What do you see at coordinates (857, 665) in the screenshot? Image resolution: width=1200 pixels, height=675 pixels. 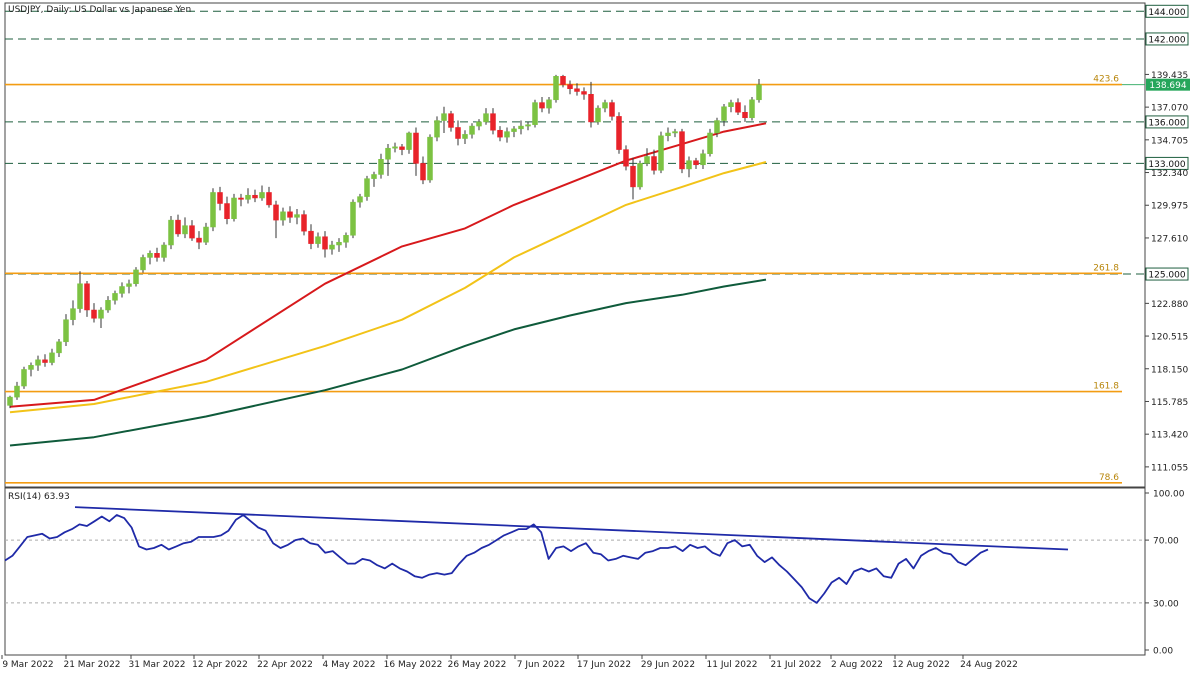 I see `time-tick-label-13: 2 Aug 2022` at bounding box center [857, 665].